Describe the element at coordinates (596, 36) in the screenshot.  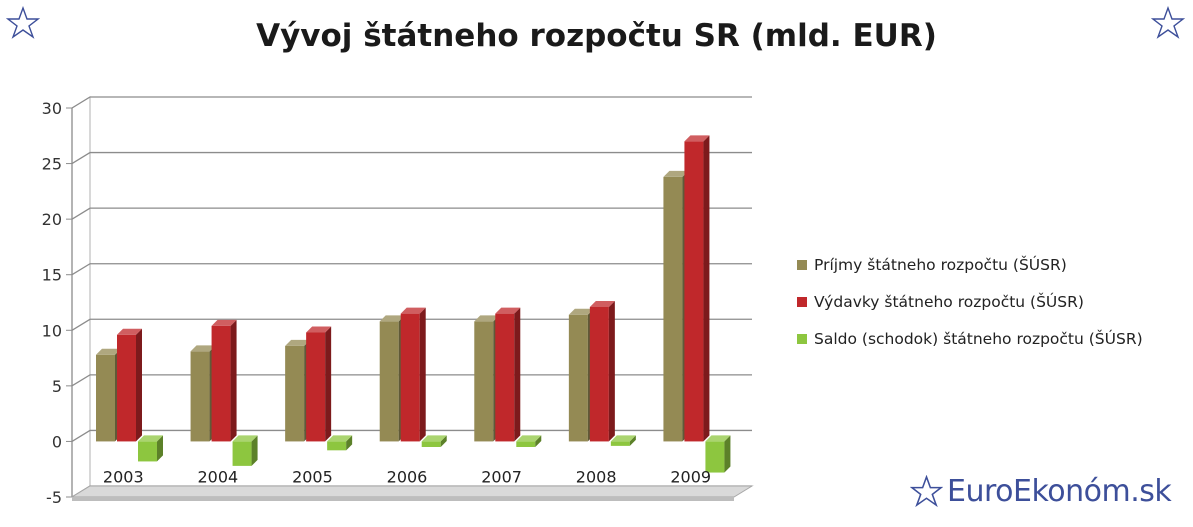
I see `chart-title: Vývoj štátneho rozpočtu SR (mld. EUR)` at that location.